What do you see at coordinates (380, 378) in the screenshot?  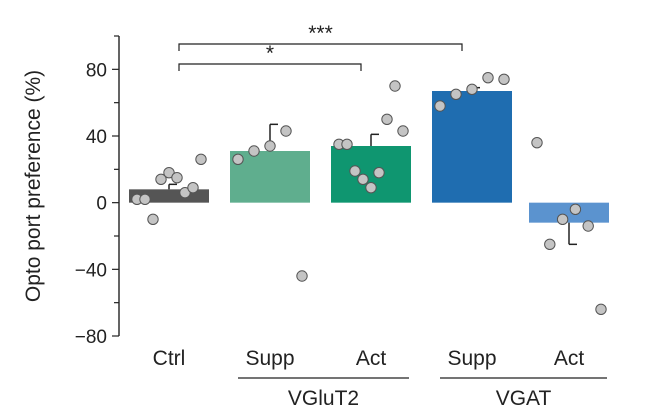 I see `category-labels: Ctrl Supp Act Supp Act VGluT2 VGAT` at bounding box center [380, 378].